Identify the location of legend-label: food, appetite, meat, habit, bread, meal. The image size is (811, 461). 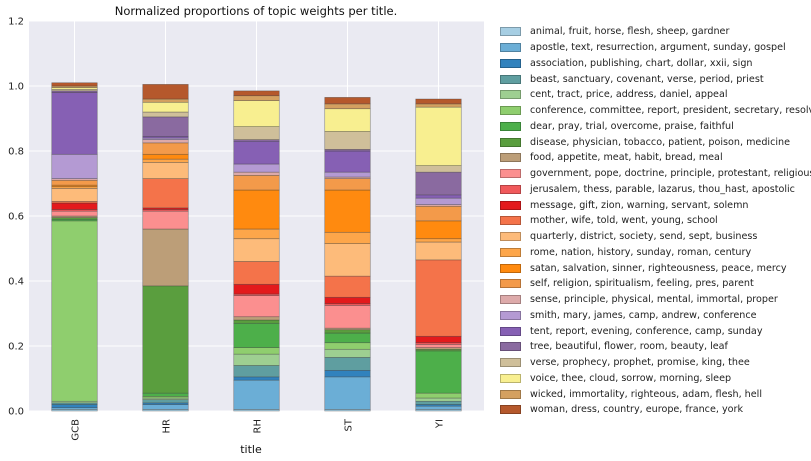
(626, 158).